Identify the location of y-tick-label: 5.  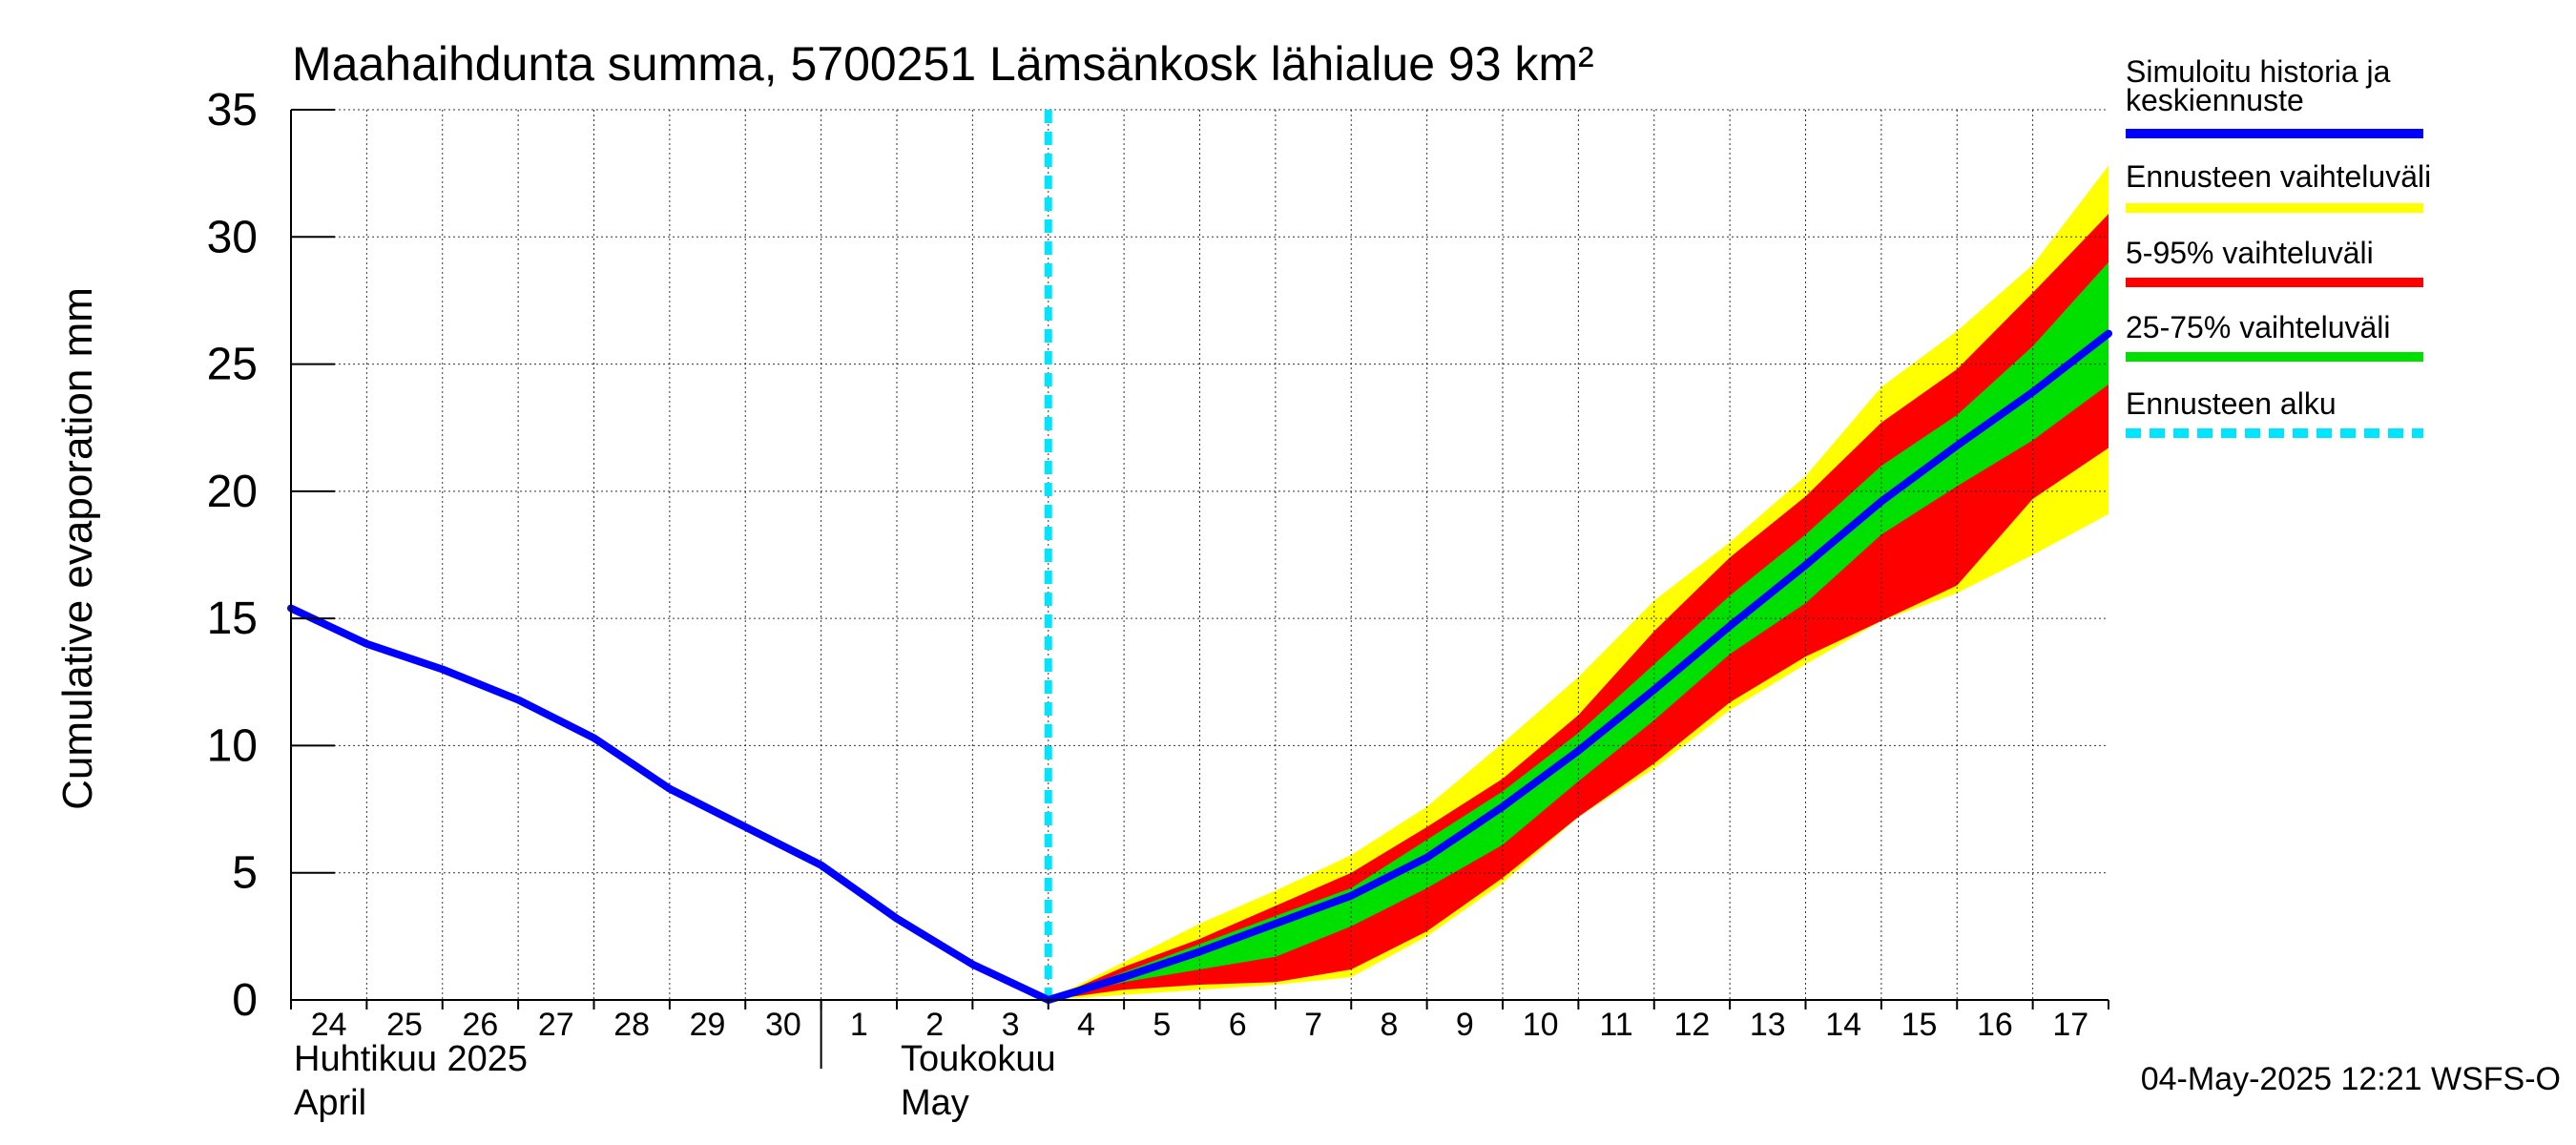
(245, 873).